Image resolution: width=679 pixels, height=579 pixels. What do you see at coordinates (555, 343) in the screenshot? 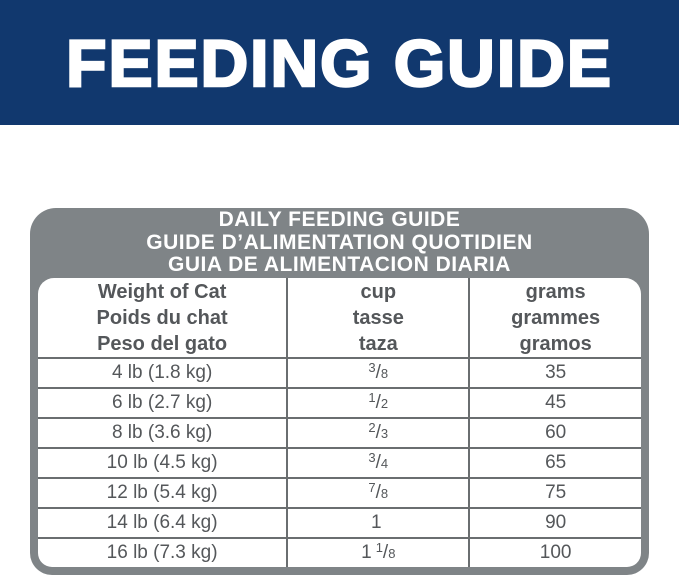
I see `grams-header-line-es: gramos` at bounding box center [555, 343].